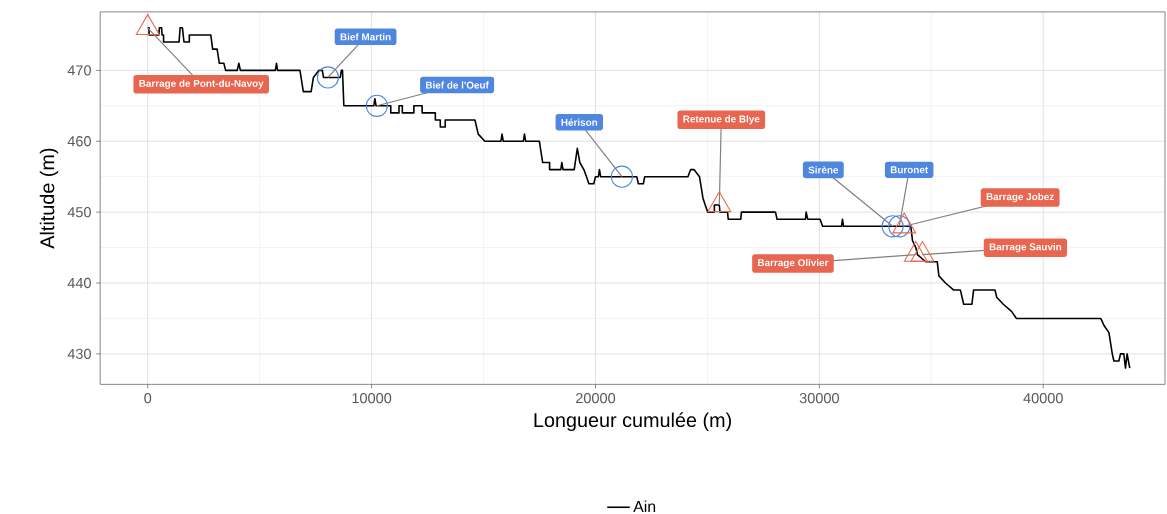 Image resolution: width=1167 pixels, height=514 pixels. What do you see at coordinates (201, 84) in the screenshot?
I see `annotation: Barrage de Pont-du-Navoy` at bounding box center [201, 84].